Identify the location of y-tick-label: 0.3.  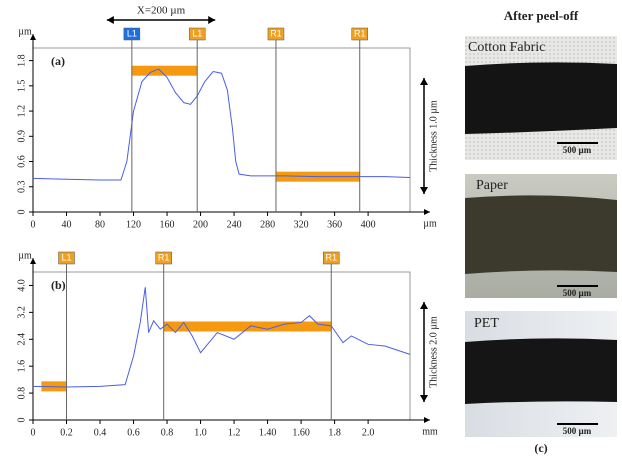
(21, 187).